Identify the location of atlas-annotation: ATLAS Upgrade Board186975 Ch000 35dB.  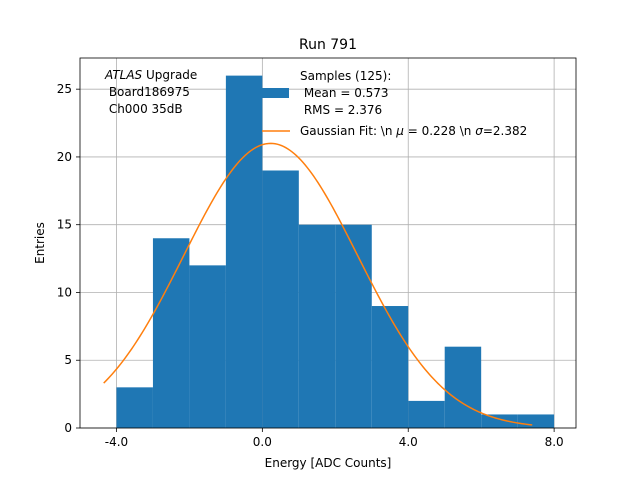
(150, 92).